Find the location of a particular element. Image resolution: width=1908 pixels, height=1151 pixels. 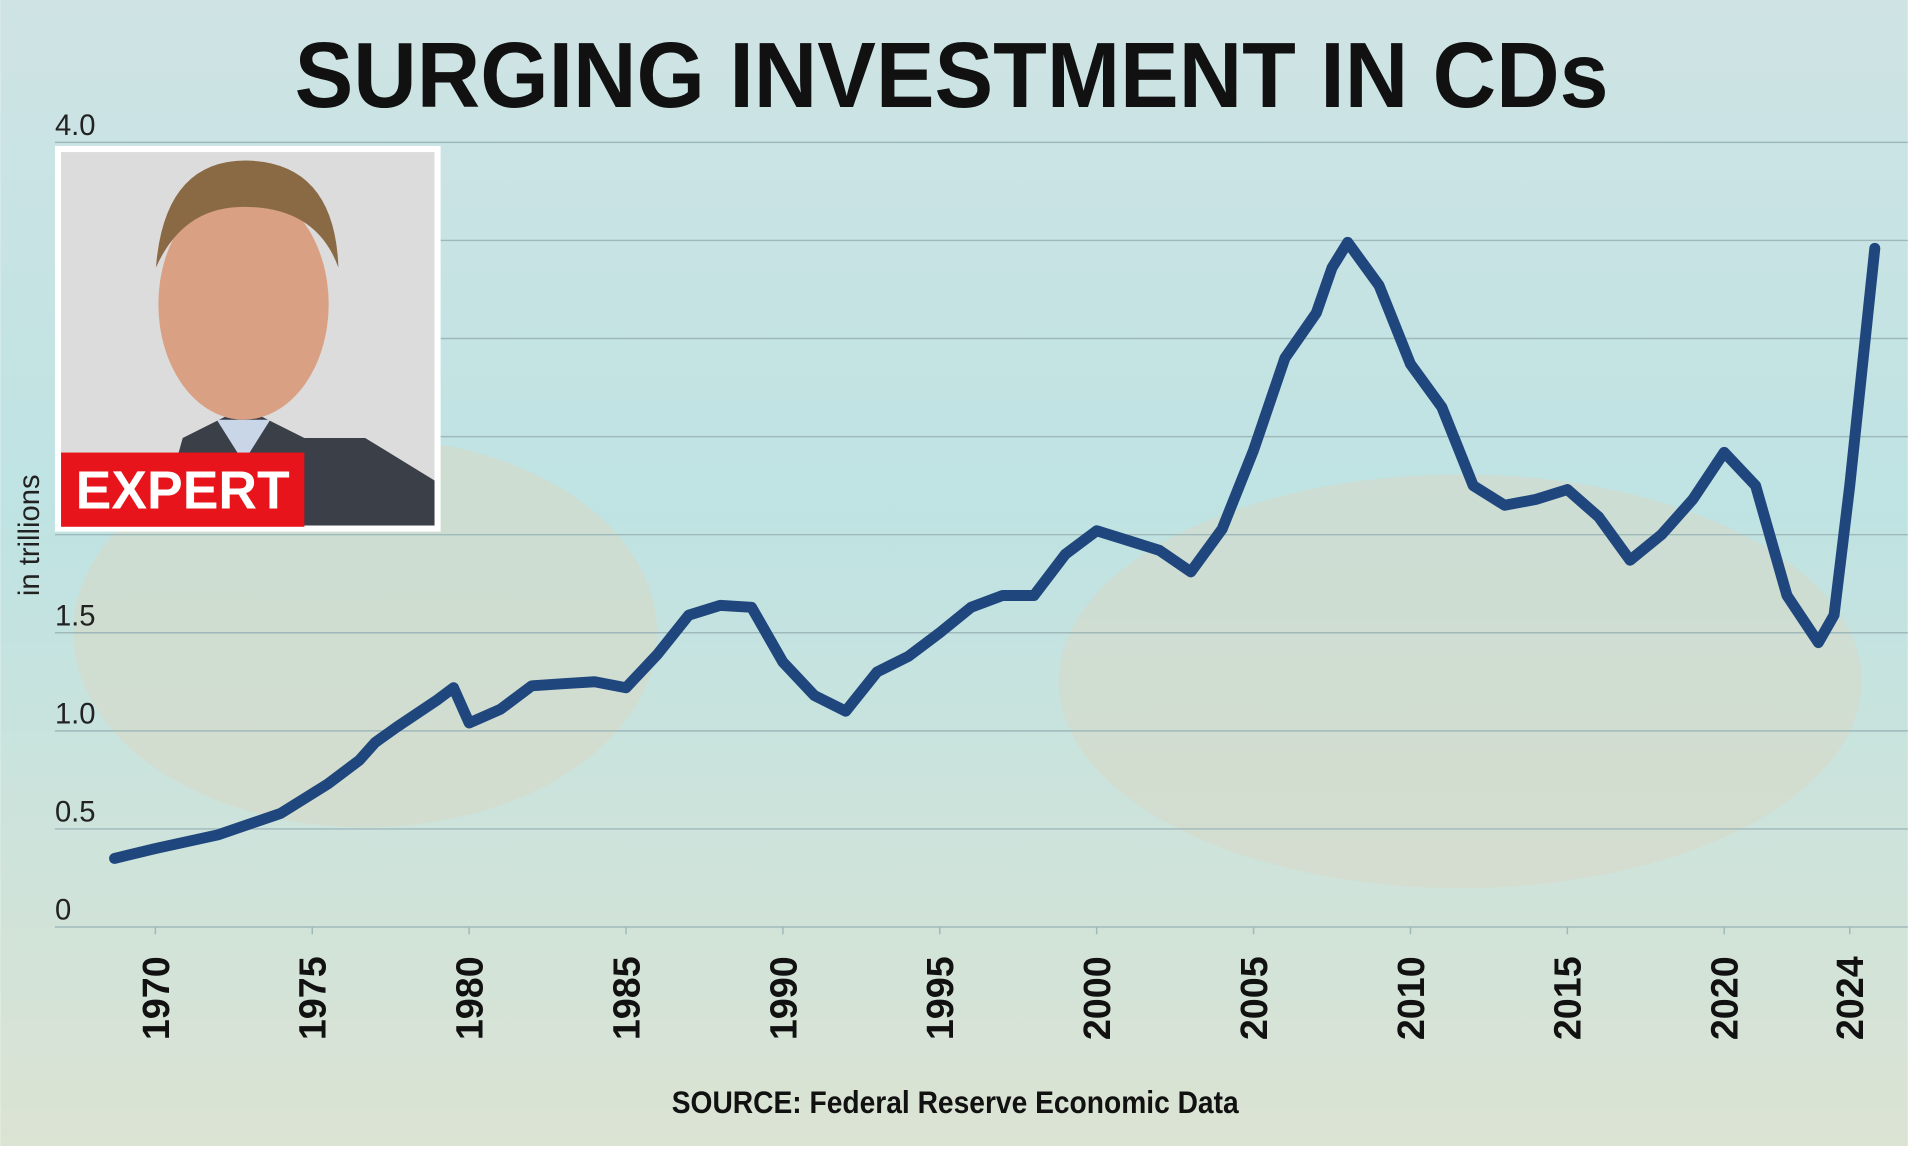

photo-hair is located at coordinates (247, 214).